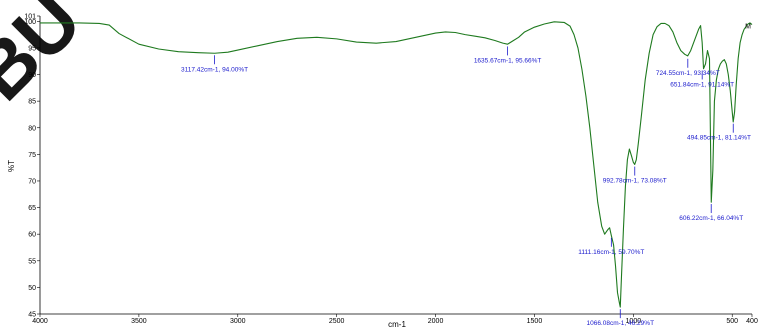 The height and width of the screenshot is (331, 762). I want to click on x-tick-label: 2500, so click(337, 321).